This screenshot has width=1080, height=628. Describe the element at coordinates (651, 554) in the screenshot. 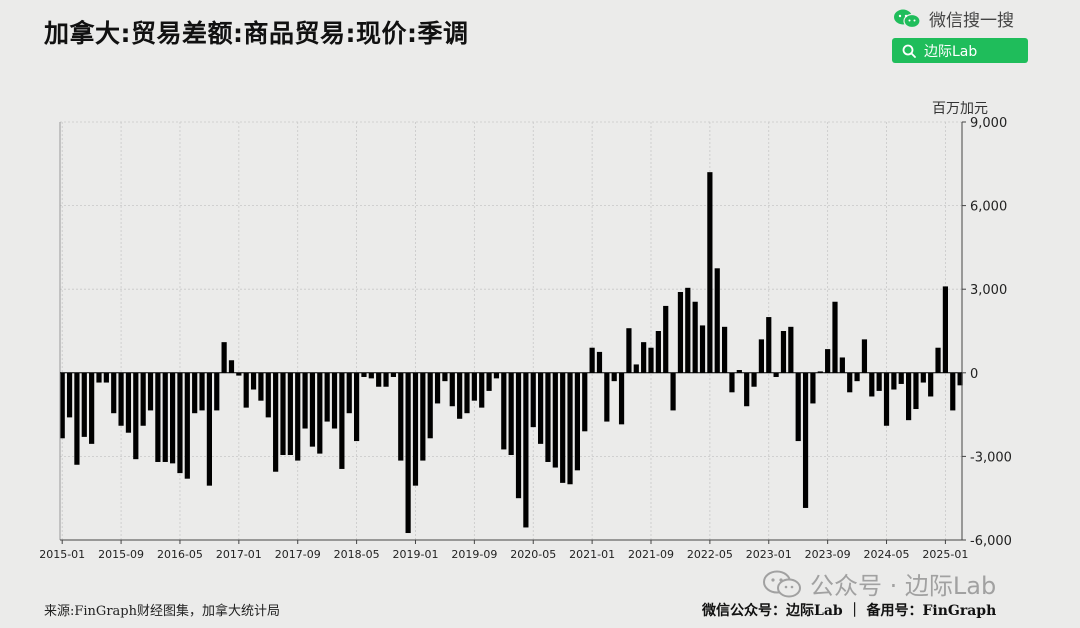

I see `x-tick-label: 2021-09` at that location.